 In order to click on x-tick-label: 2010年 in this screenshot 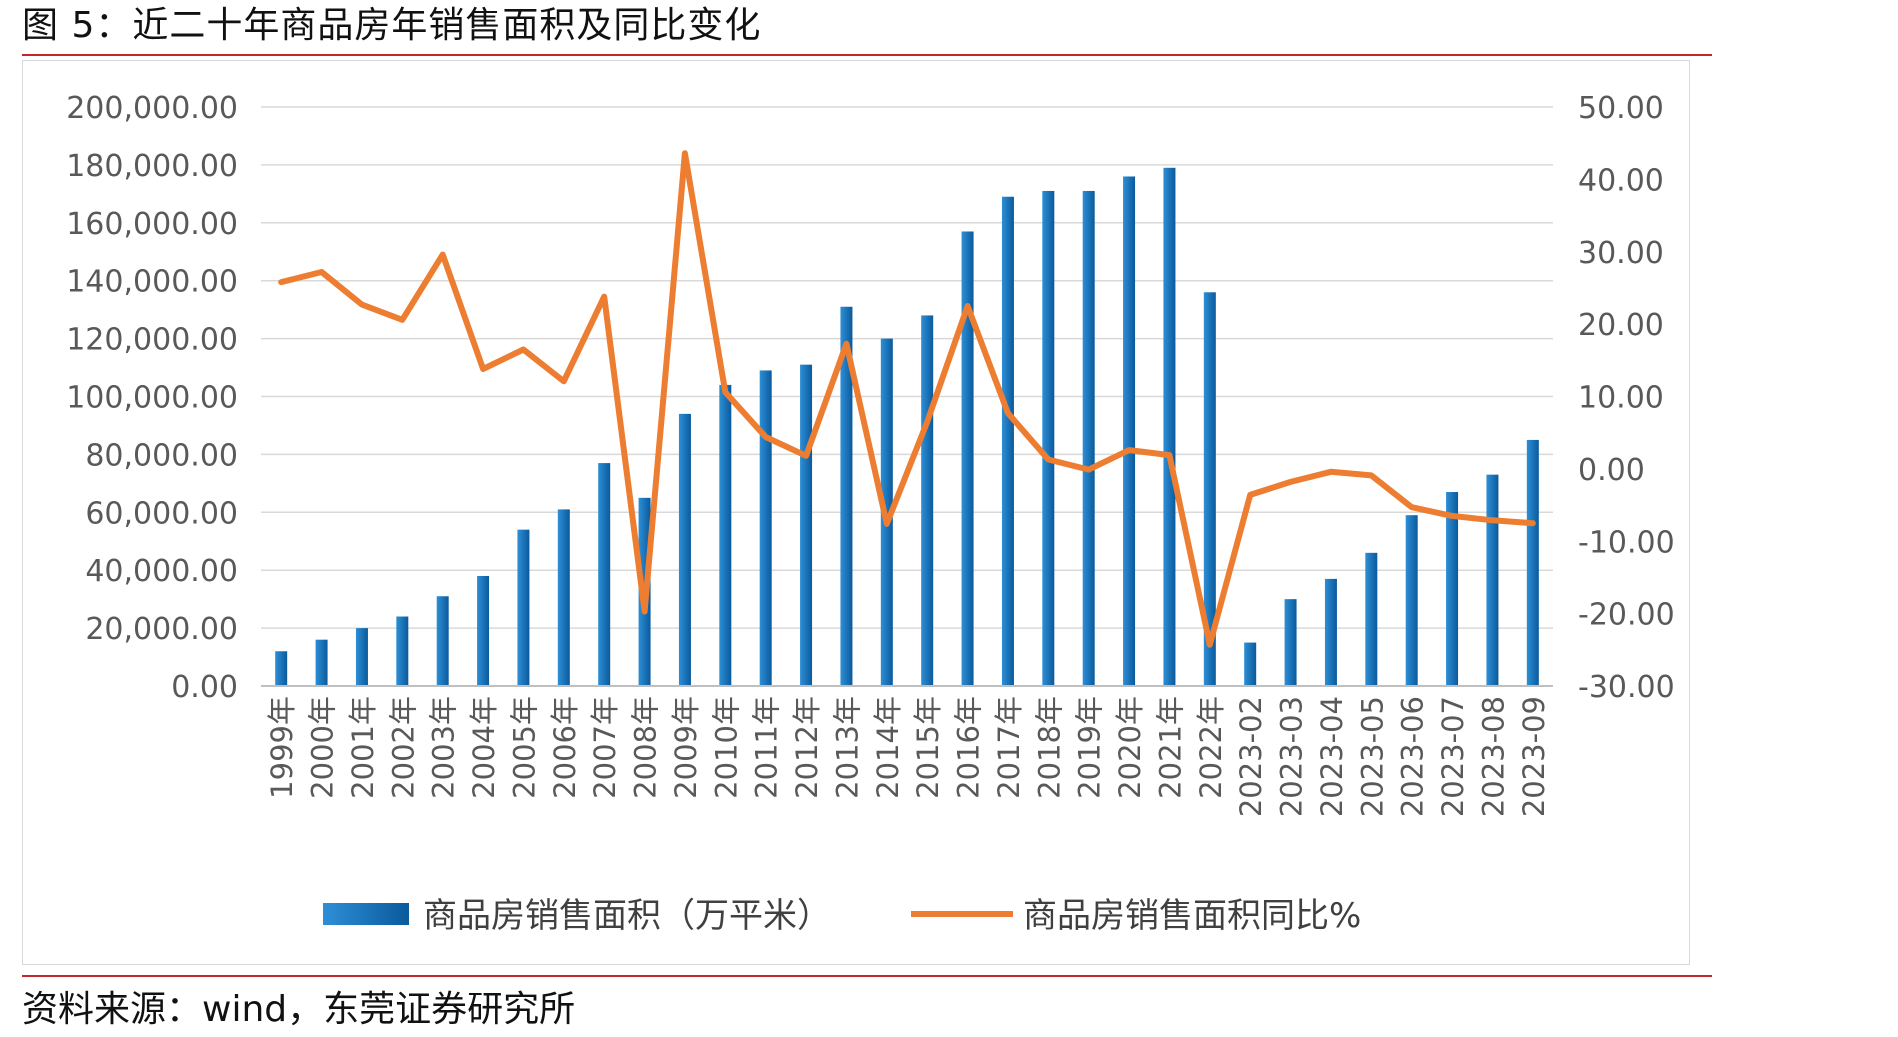, I will do `click(726, 747)`.